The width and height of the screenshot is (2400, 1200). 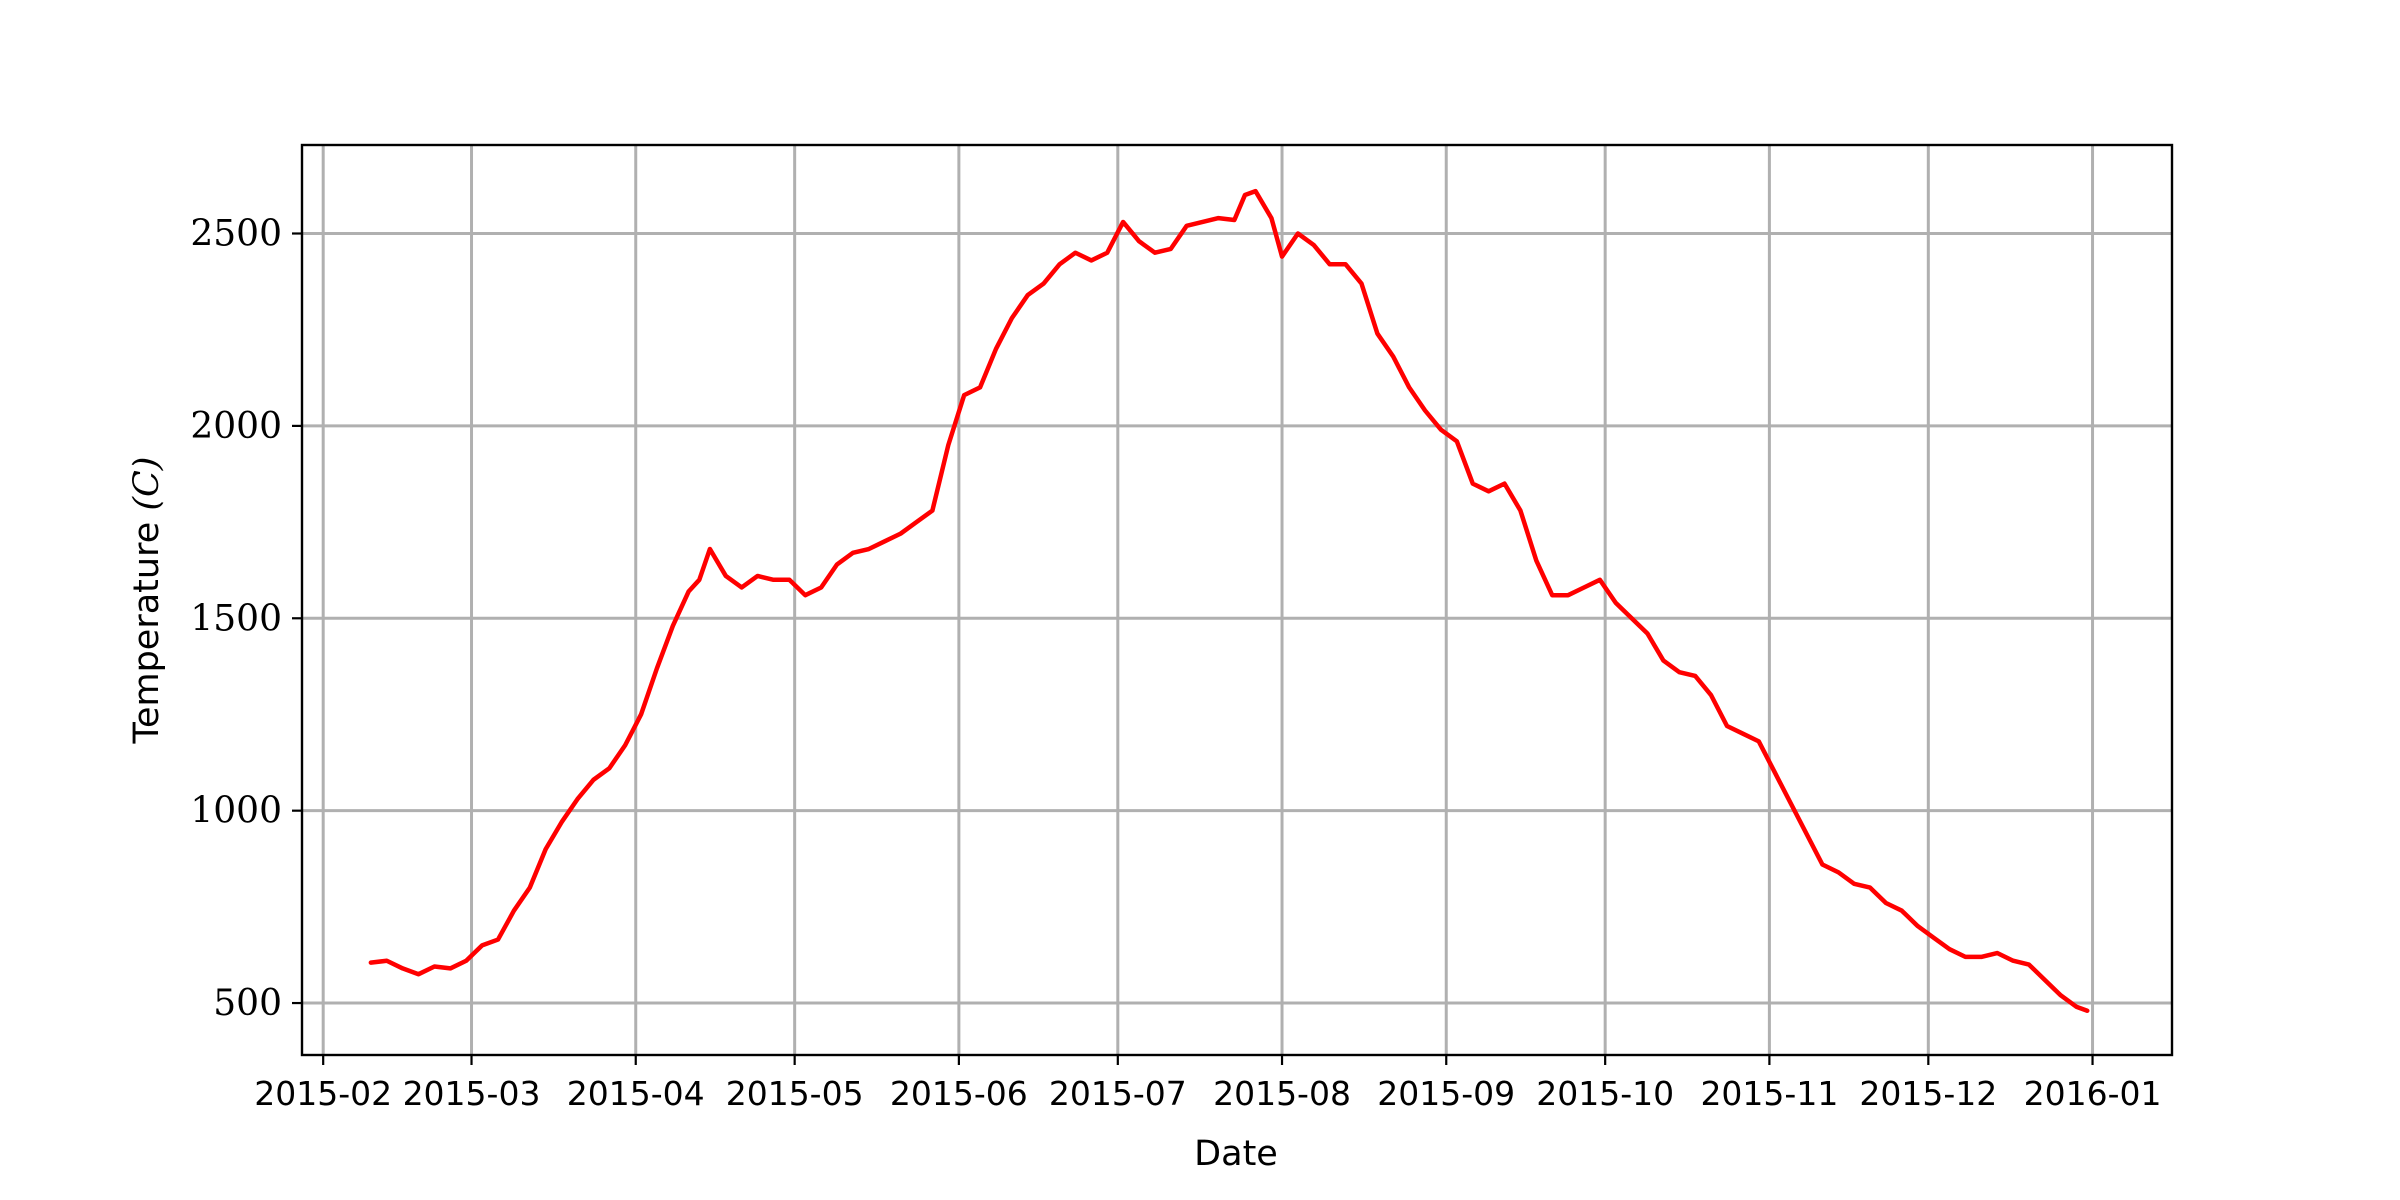 I want to click on y-axis-label-text: Temperature, so click(x=147, y=628).